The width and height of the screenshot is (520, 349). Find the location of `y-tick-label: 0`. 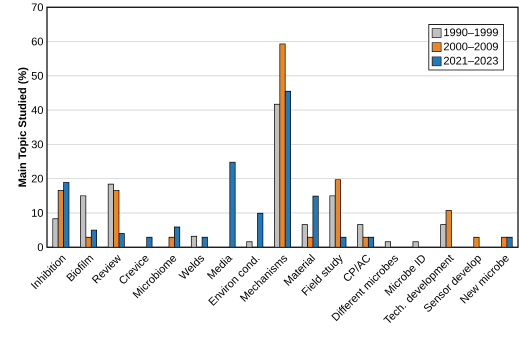

y-tick-label: 0 is located at coordinates (41, 247).